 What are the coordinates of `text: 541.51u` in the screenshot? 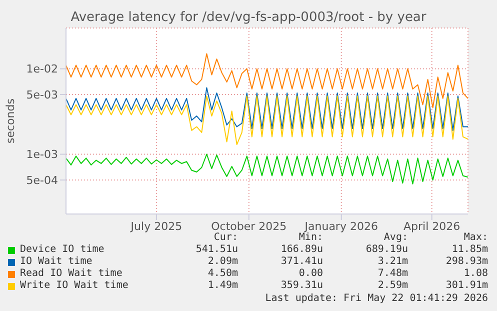 It's located at (216, 250).